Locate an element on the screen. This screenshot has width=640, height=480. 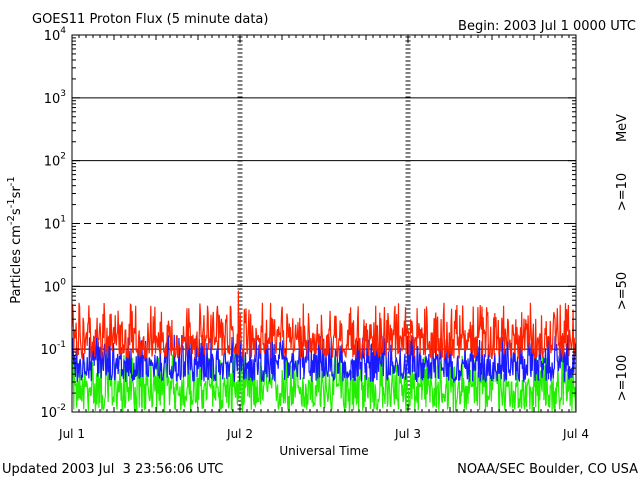
legend-series-100: >=100 is located at coordinates (622, 378).